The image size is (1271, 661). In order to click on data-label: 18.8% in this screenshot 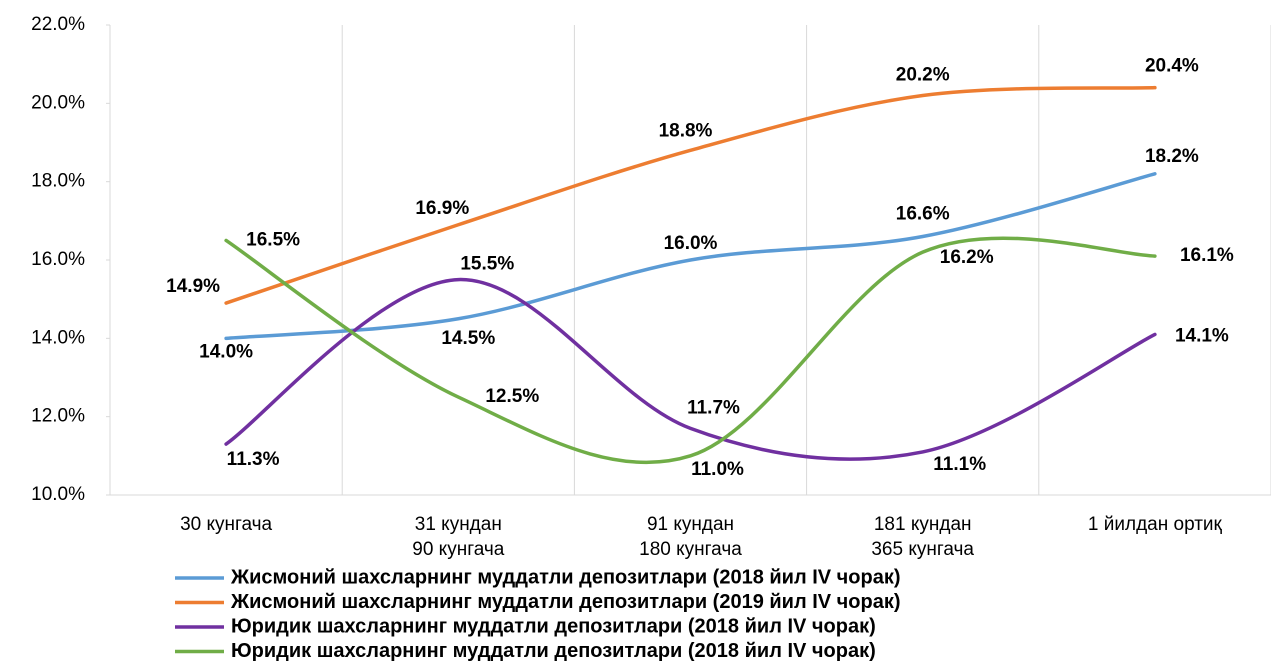, I will do `click(686, 130)`.